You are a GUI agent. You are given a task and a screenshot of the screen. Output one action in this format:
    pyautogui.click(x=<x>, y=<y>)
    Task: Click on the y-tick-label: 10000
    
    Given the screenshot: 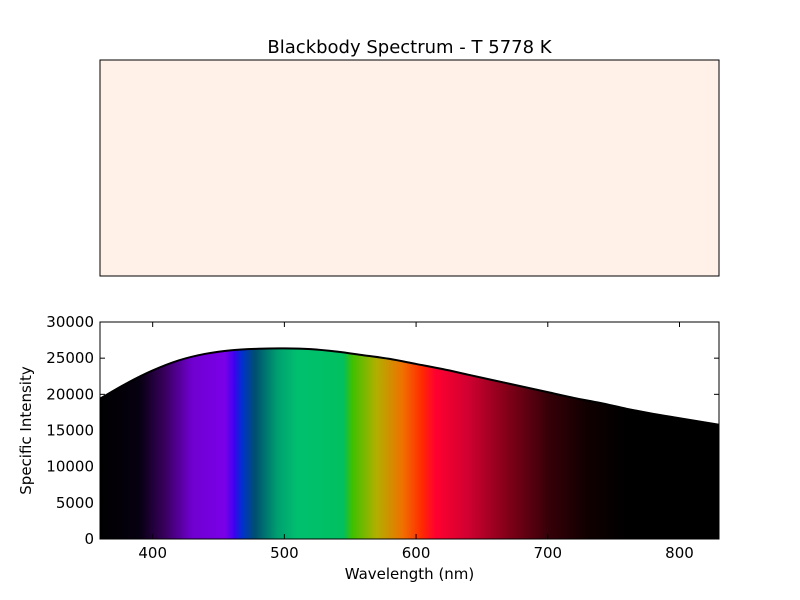 What is the action you would take?
    pyautogui.click(x=70, y=467)
    